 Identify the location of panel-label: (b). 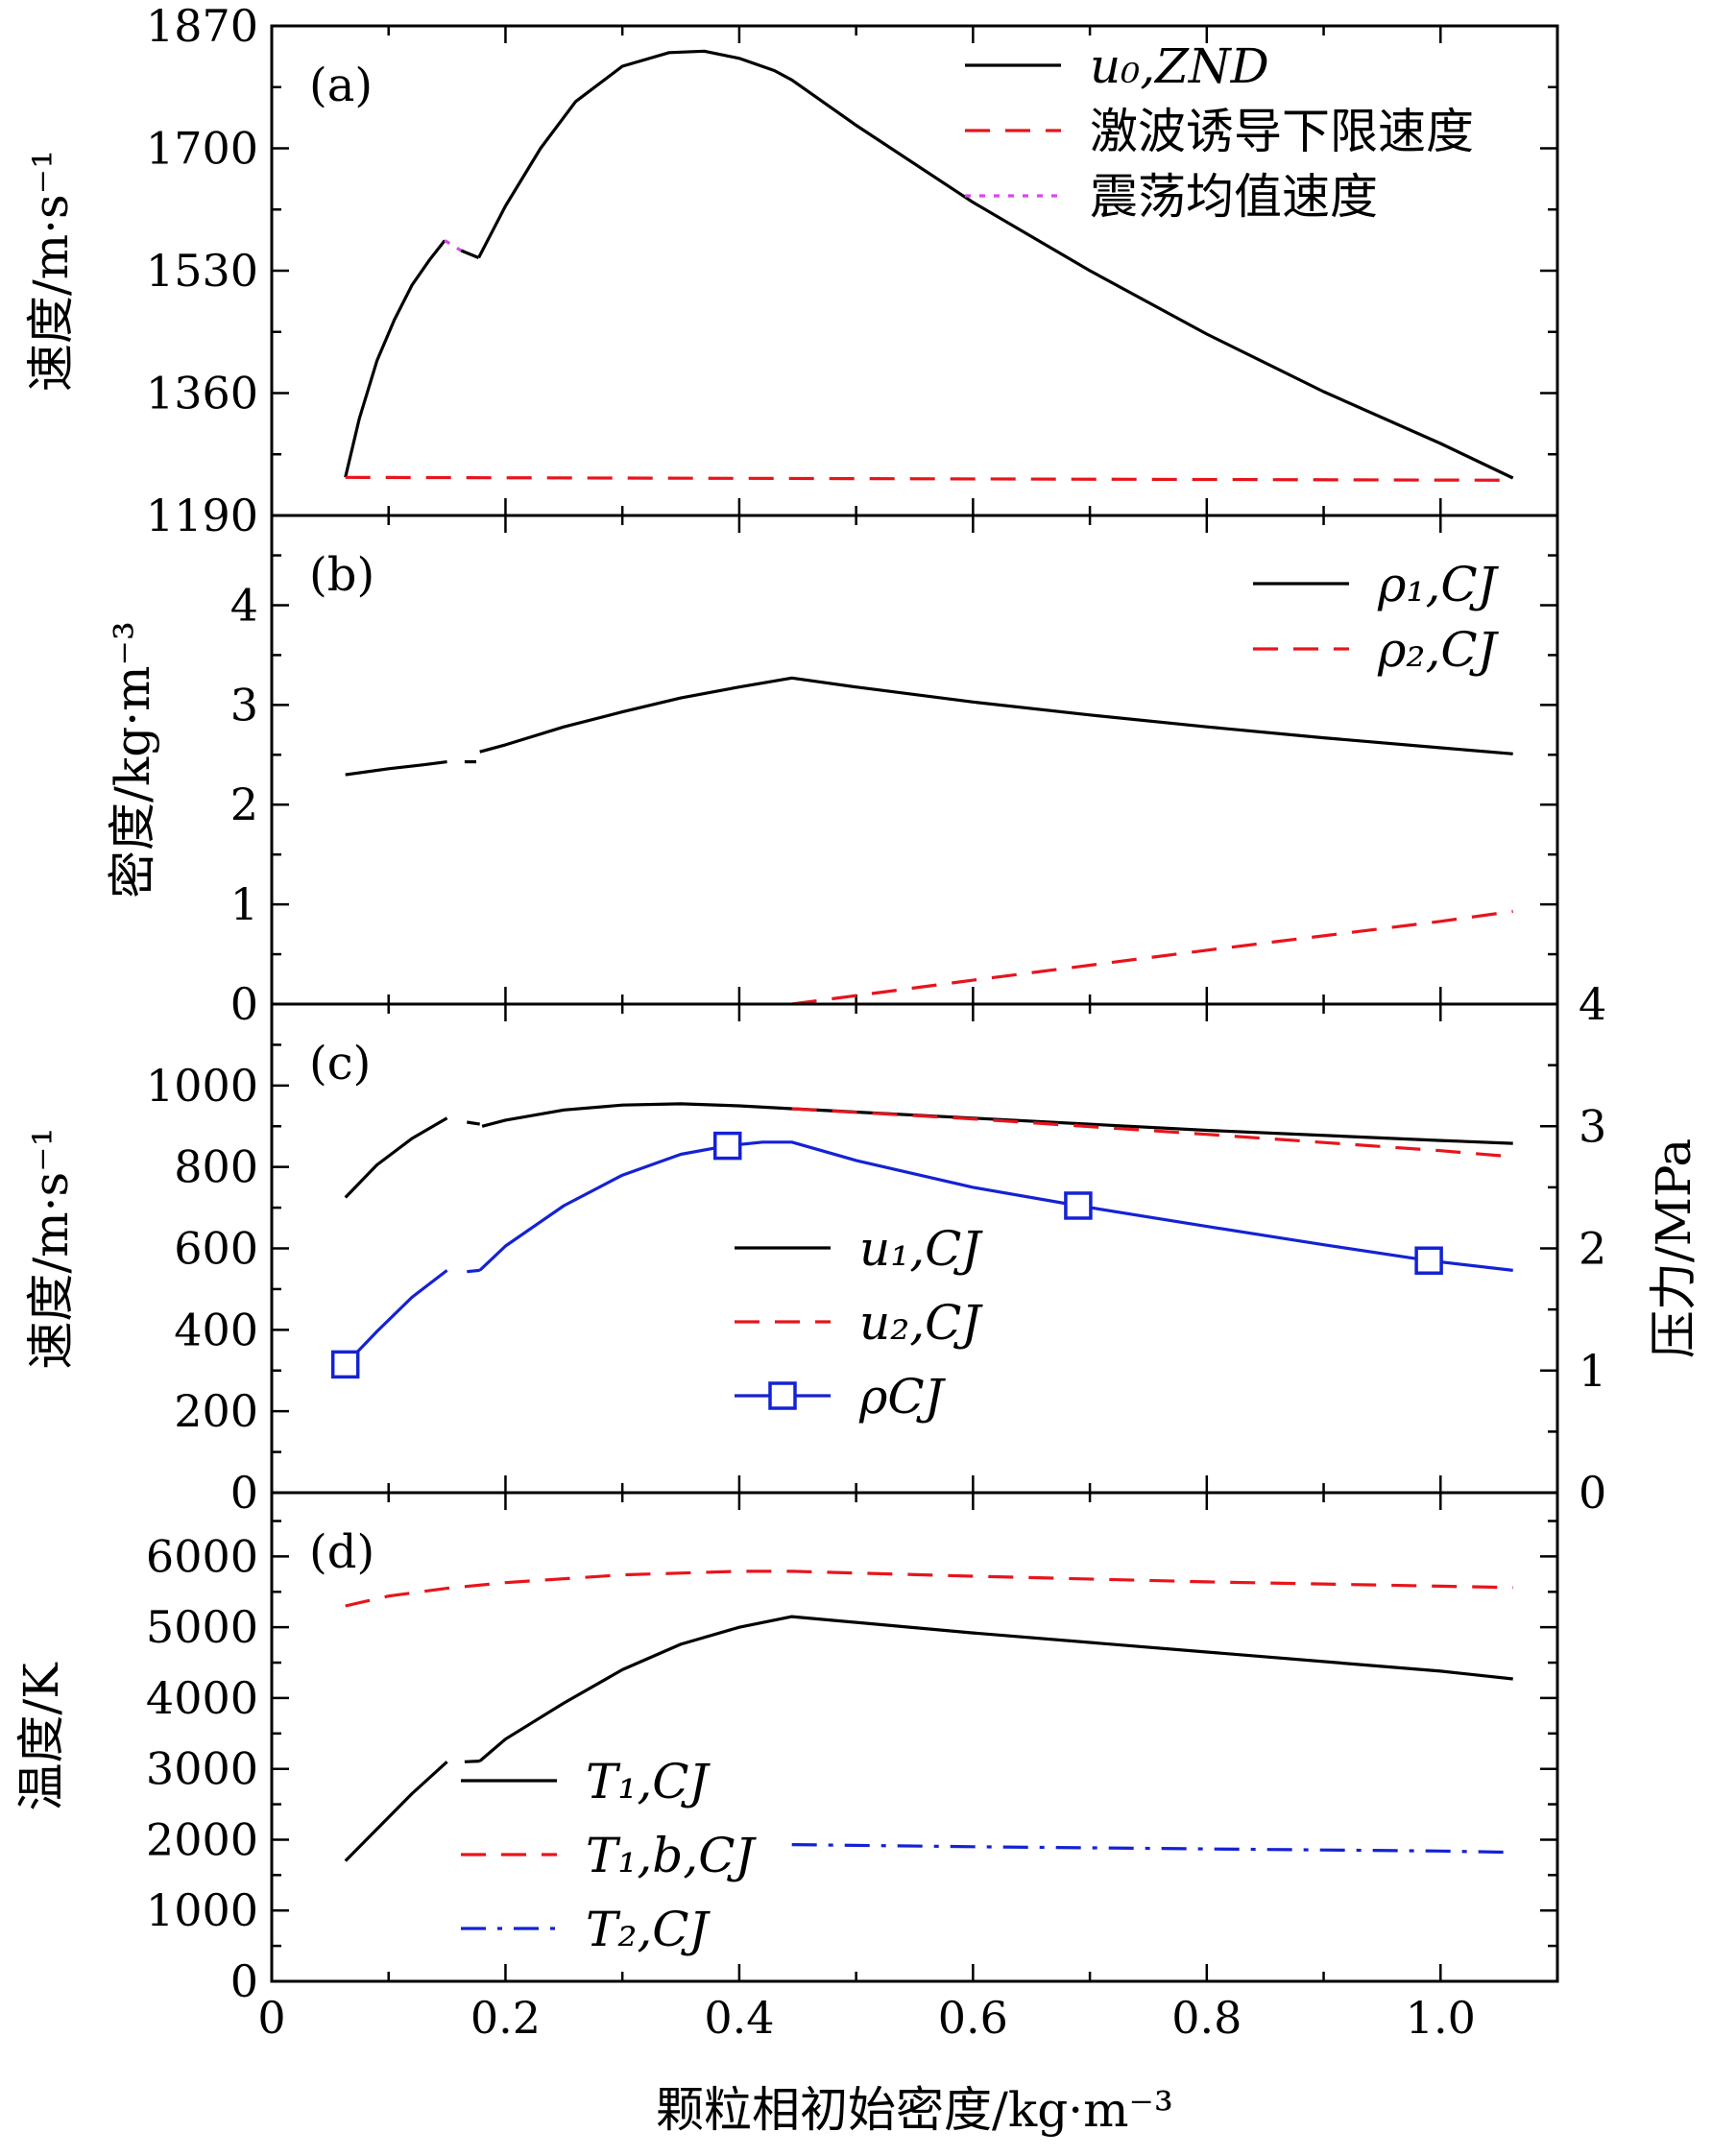
(341, 575).